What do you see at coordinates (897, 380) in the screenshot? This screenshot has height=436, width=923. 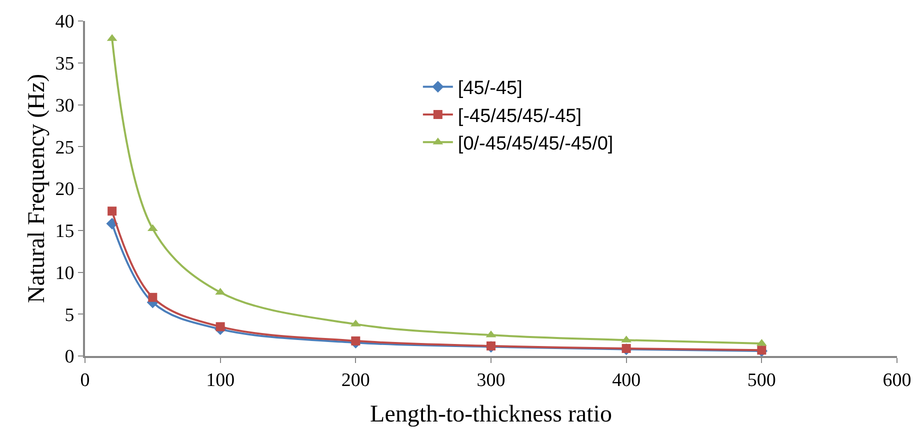 I see `x-tick-label: 600` at bounding box center [897, 380].